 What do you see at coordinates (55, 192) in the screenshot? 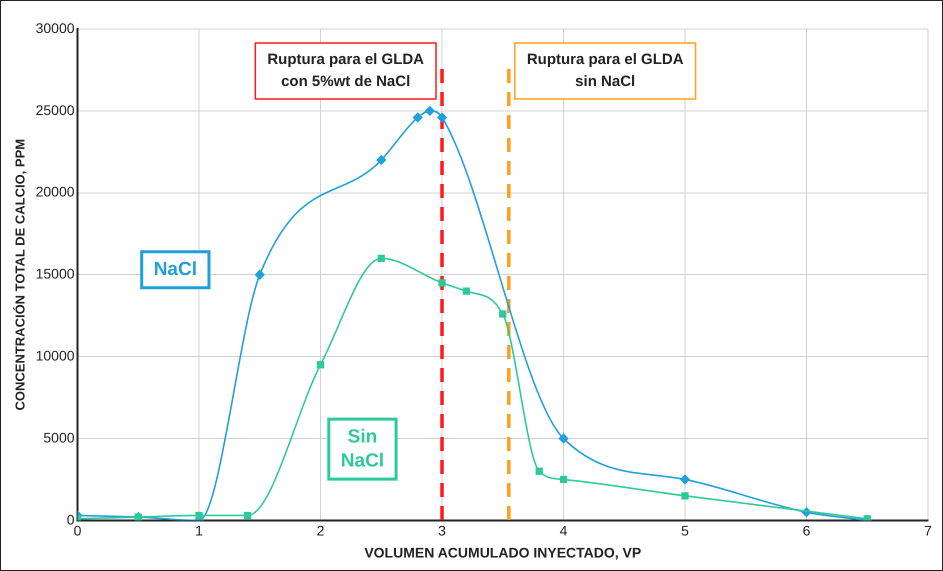
I see `y-tick-label: 20000` at bounding box center [55, 192].